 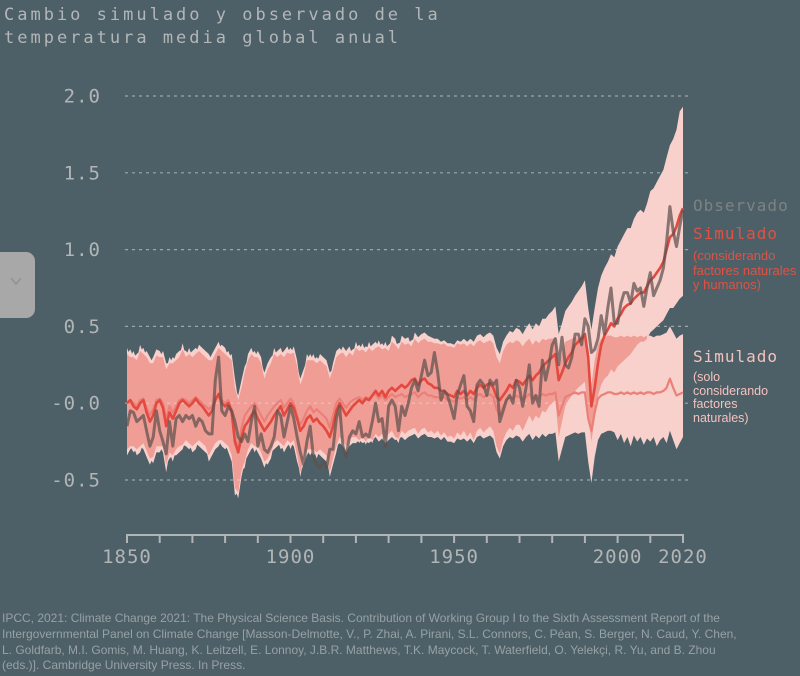 What do you see at coordinates (454, 557) in the screenshot?
I see `x-tick-label: 1950` at bounding box center [454, 557].